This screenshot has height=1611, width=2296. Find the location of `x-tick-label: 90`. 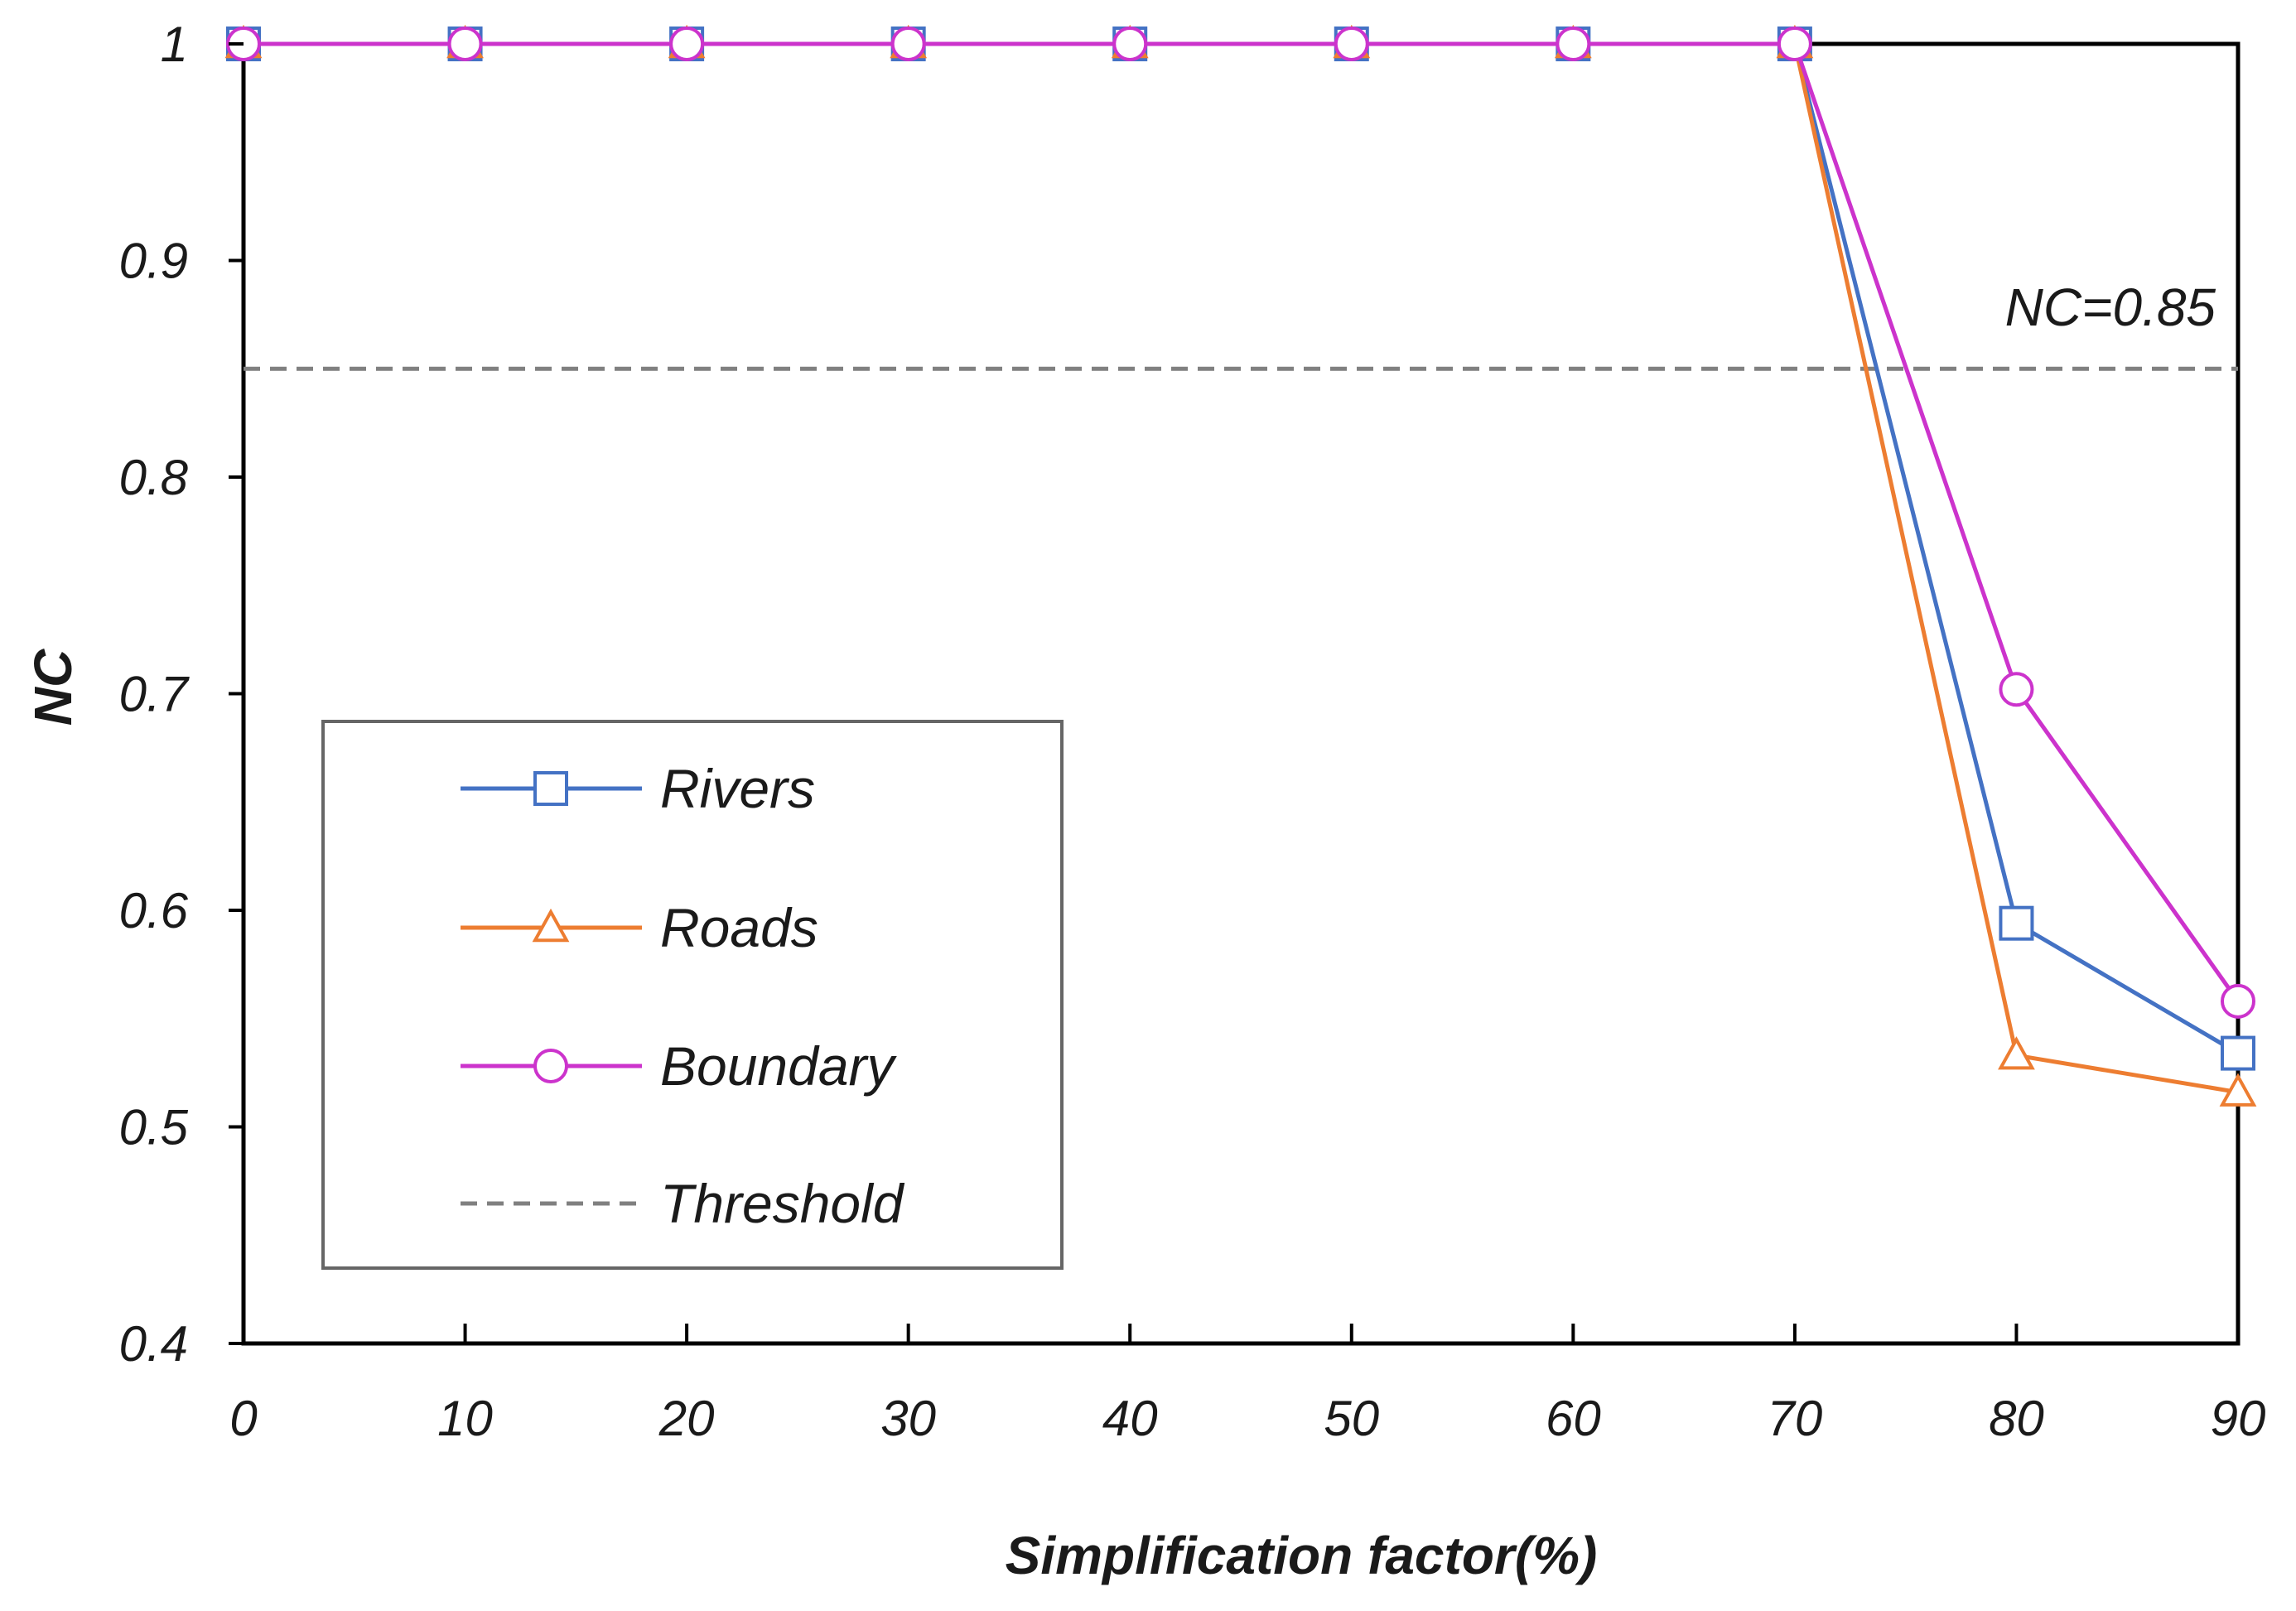

x-tick-label: 90 is located at coordinates (2238, 1418).